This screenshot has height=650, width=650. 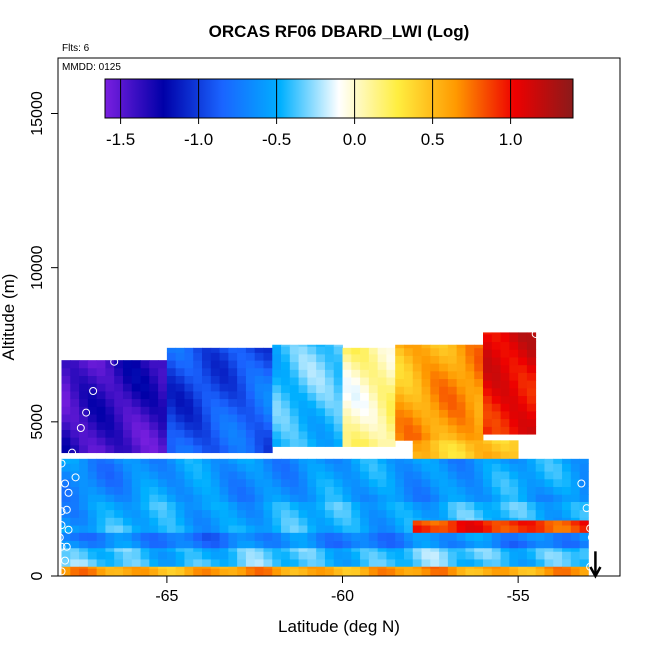 I want to click on colorbar-tick-label: 1.0, so click(x=511, y=139).